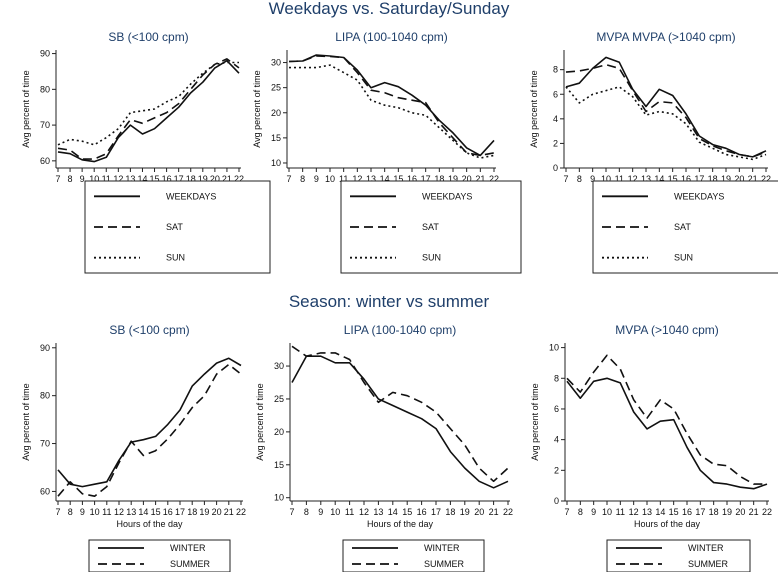 Image resolution: width=778 pixels, height=572 pixels. Describe the element at coordinates (45, 125) in the screenshot. I see `y-tick-label: 70` at that location.